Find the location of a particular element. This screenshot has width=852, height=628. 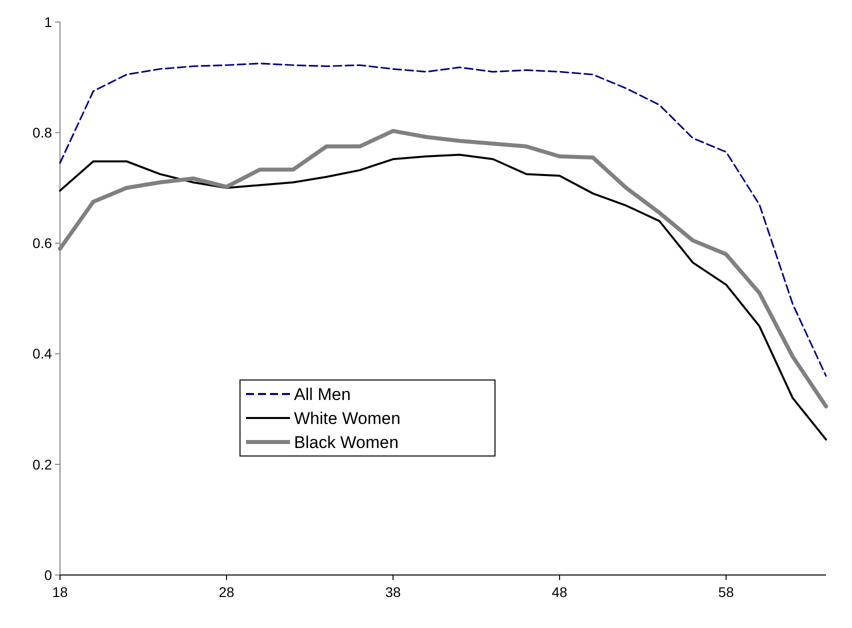

y-tick-label: 0 is located at coordinates (48, 574).